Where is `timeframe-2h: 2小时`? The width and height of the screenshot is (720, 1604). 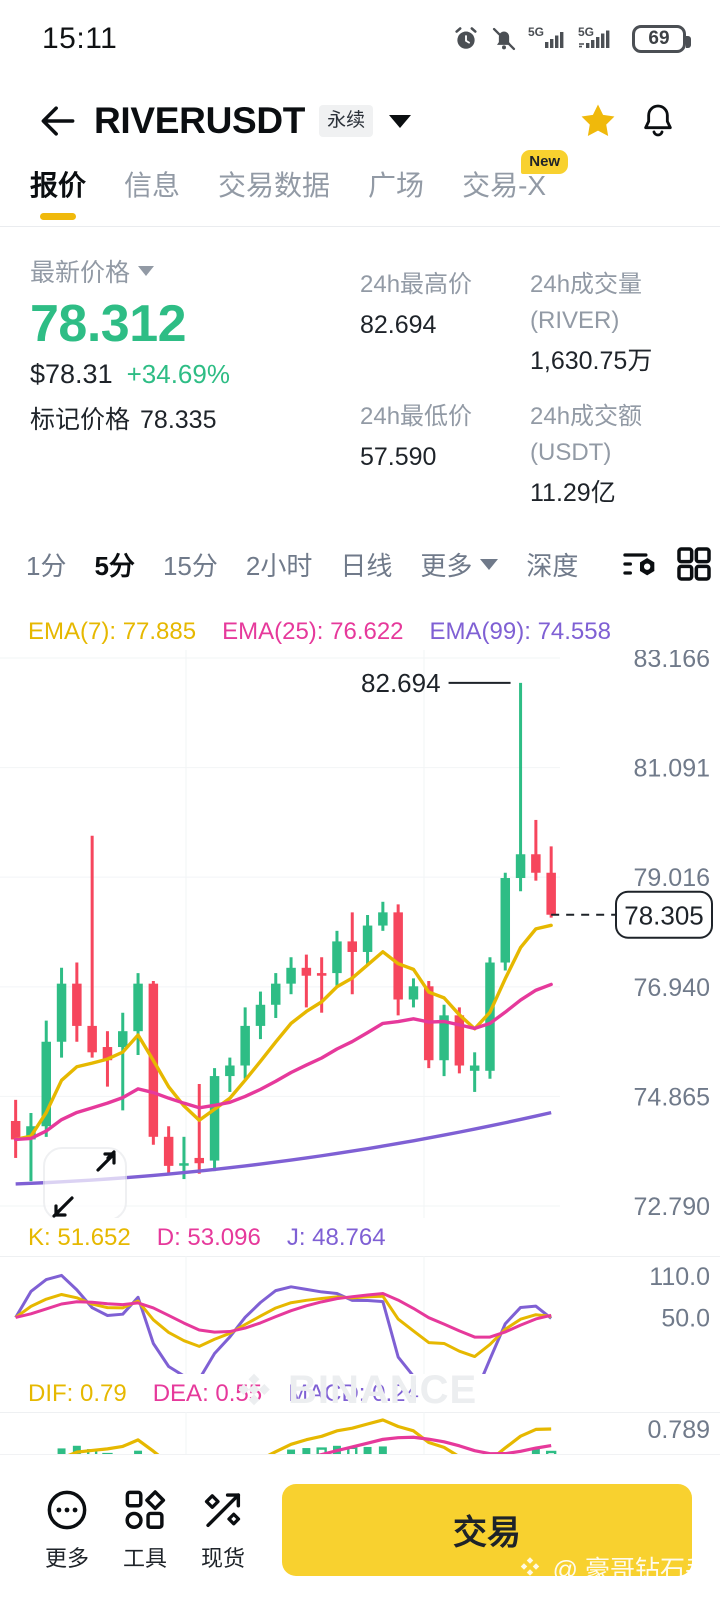
timeframe-2h: 2小时 is located at coordinates (279, 565).